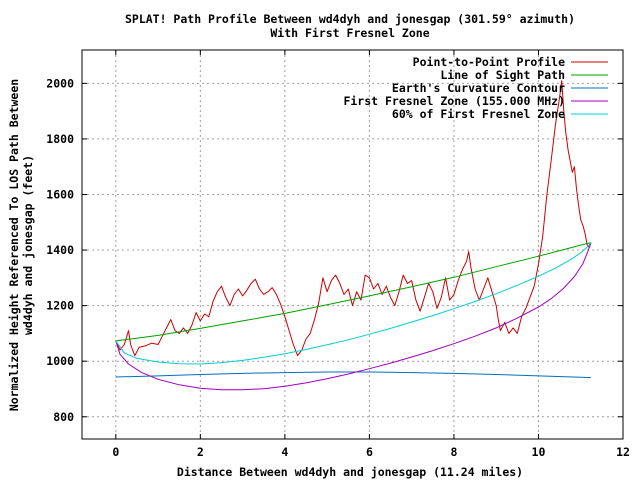  What do you see at coordinates (453, 452) in the screenshot?
I see `x-tick-label: 8` at bounding box center [453, 452].